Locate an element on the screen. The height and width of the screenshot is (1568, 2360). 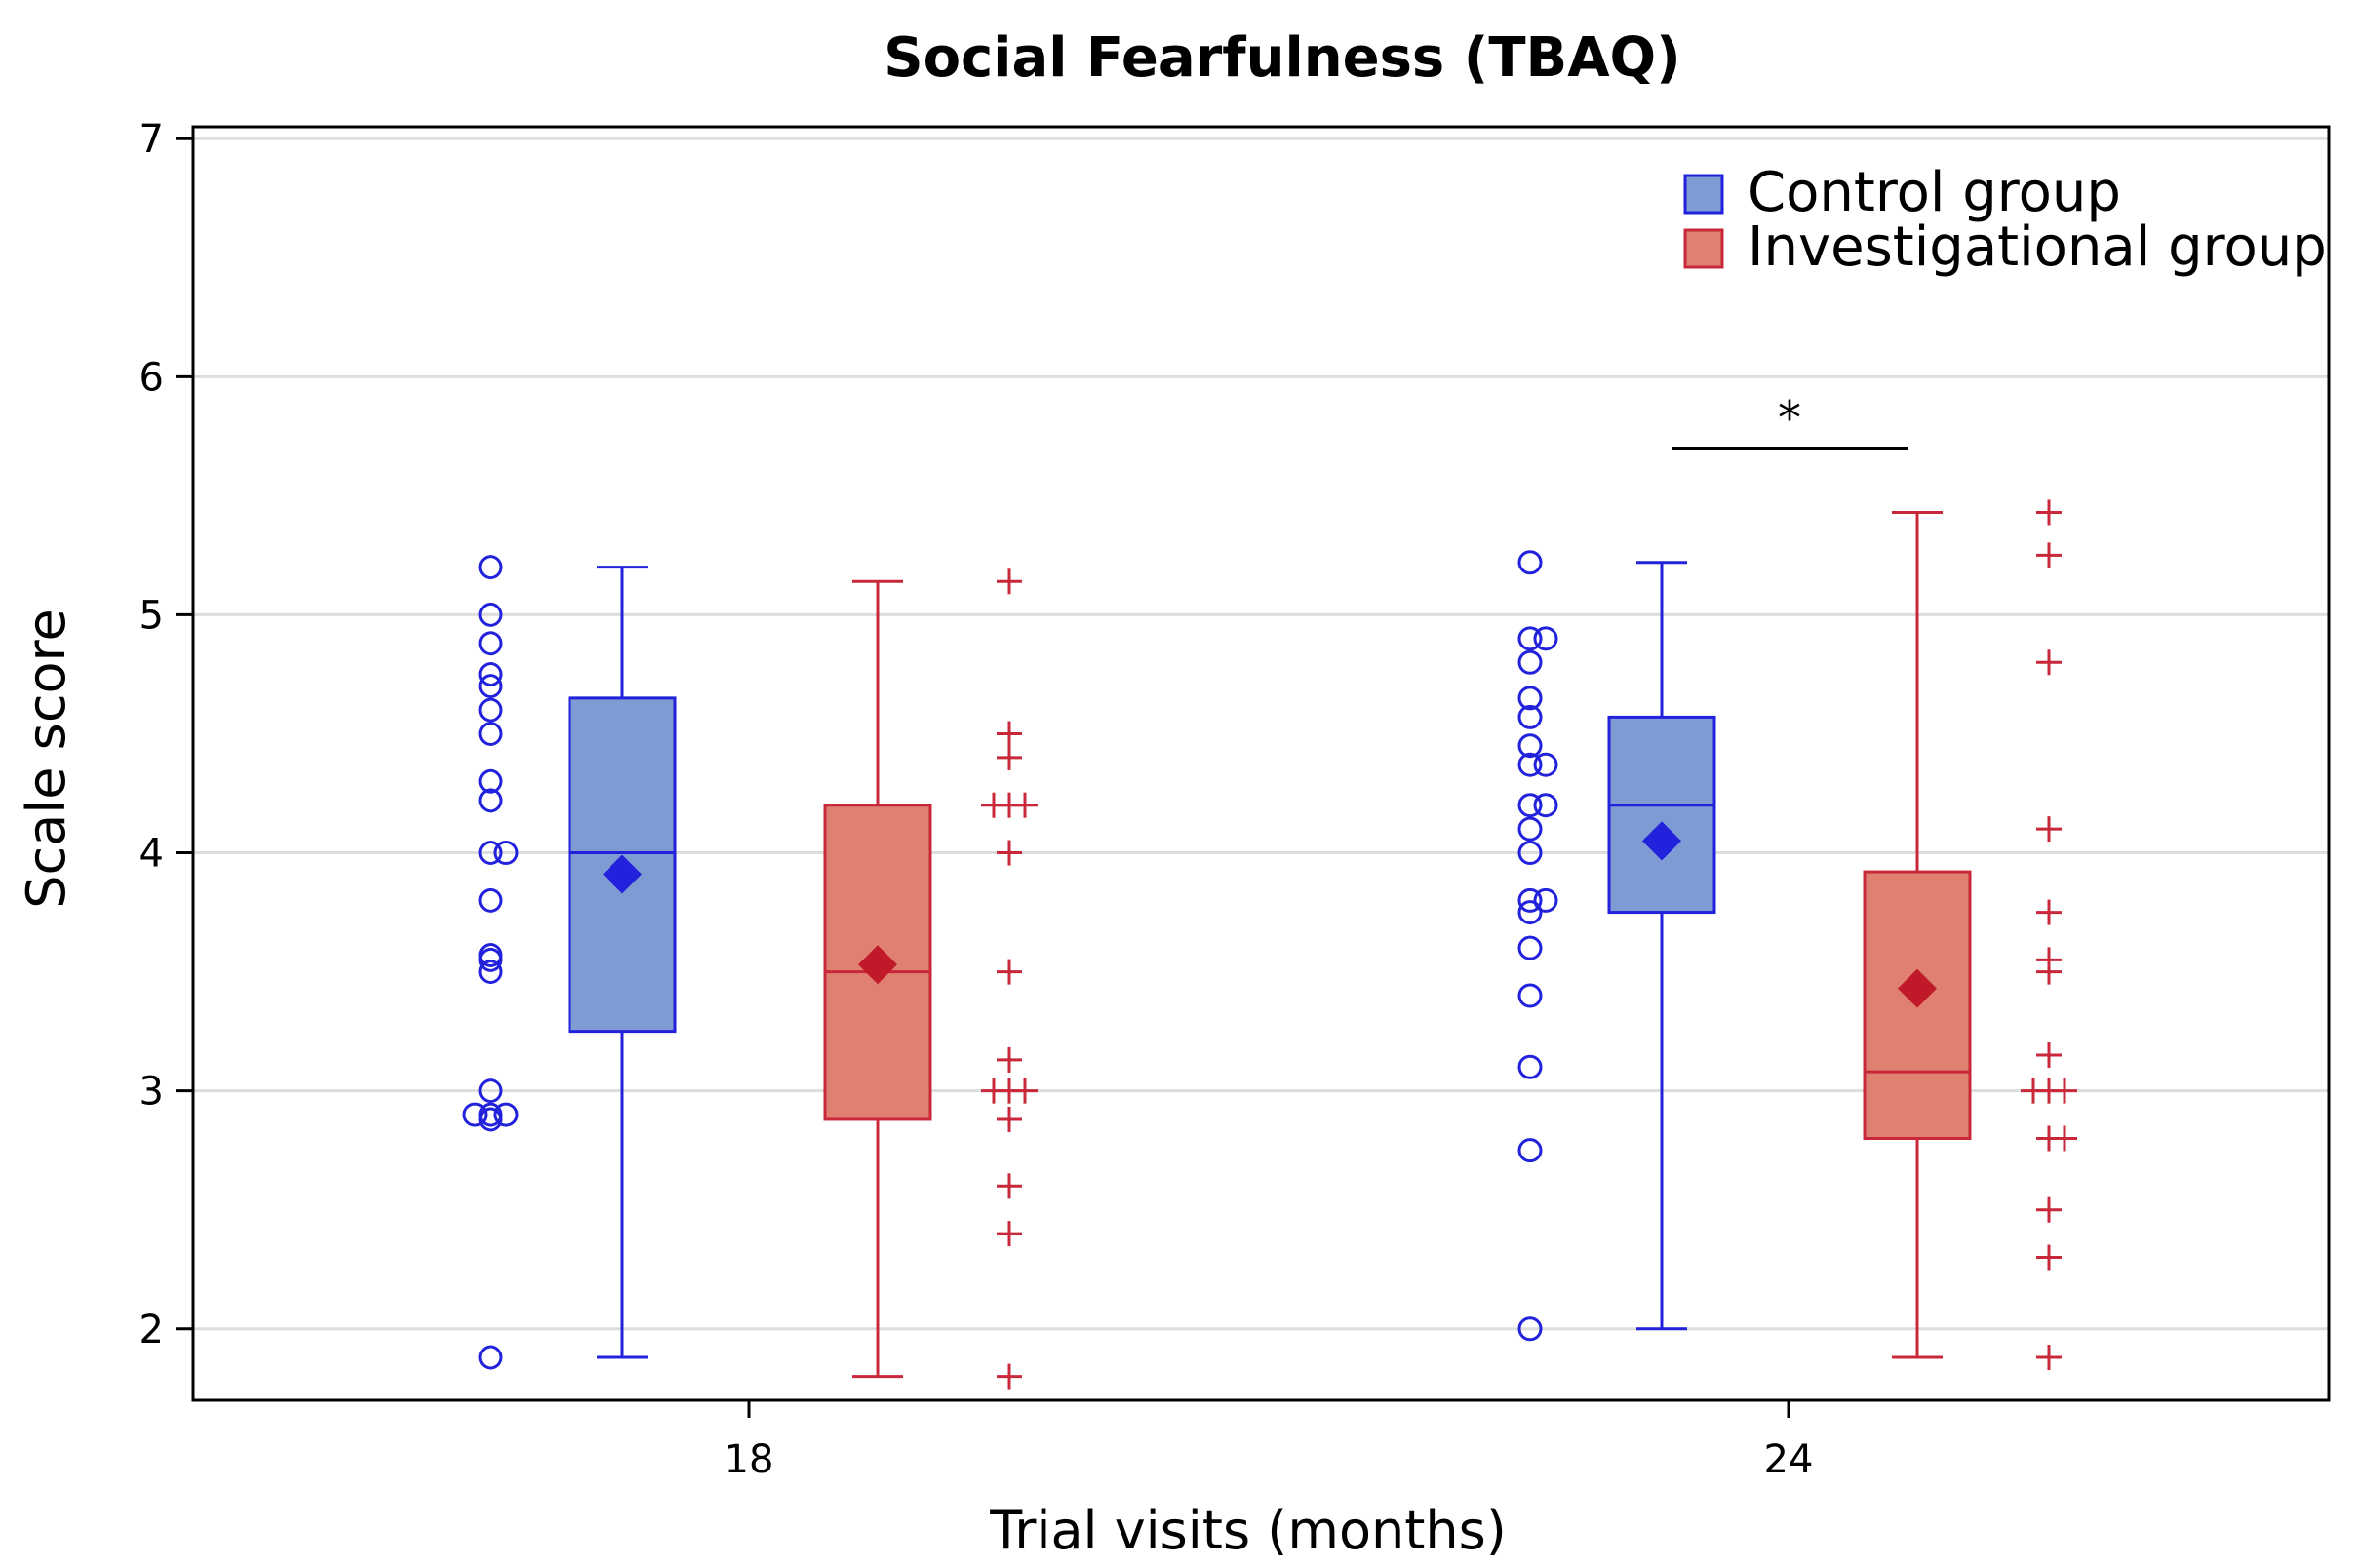
significance-annotation: * is located at coordinates (1790, 421).